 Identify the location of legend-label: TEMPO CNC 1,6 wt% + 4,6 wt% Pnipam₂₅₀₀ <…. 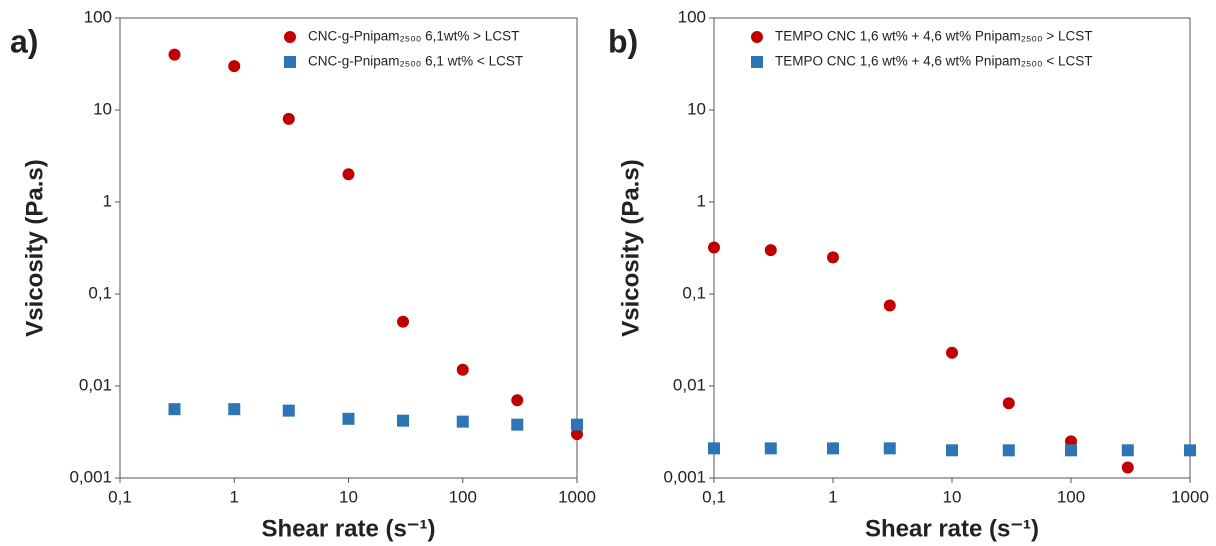
(933, 61).